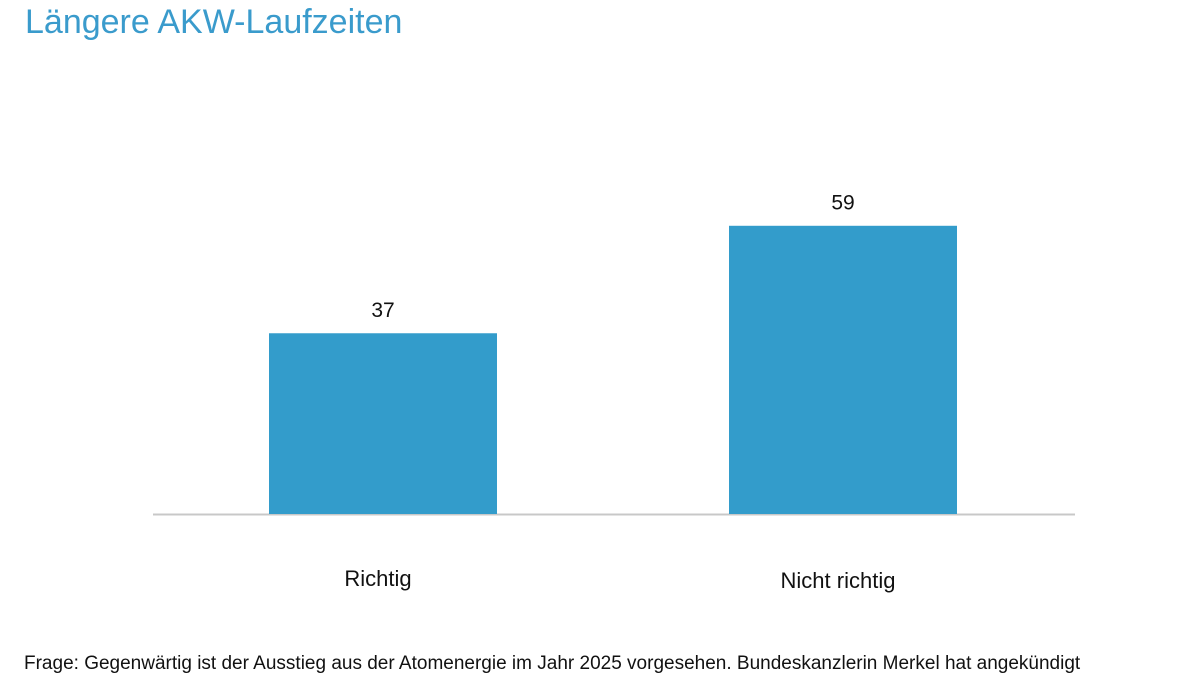 The height and width of the screenshot is (675, 1200). What do you see at coordinates (842, 202) in the screenshot?
I see `value-label: 59` at bounding box center [842, 202].